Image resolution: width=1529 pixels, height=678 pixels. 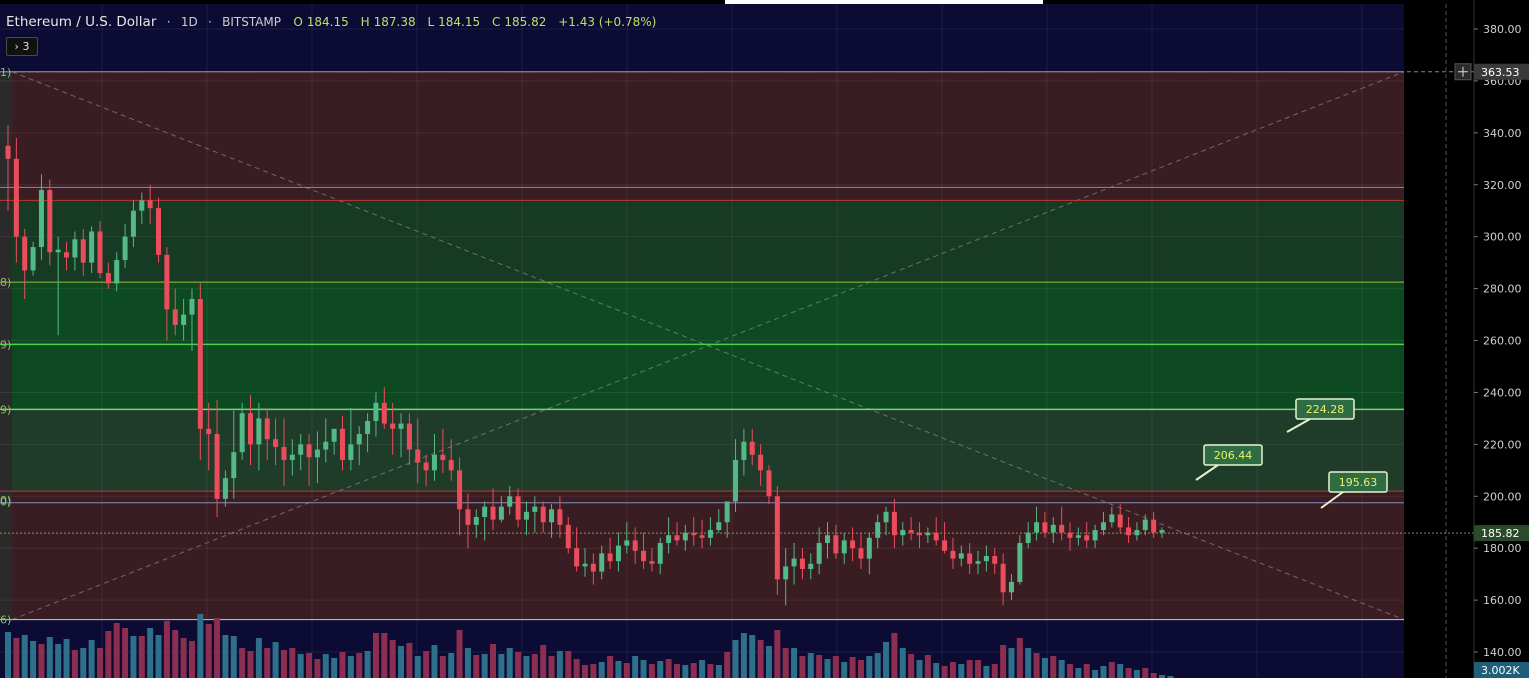 I want to click on crosshair-price-text: 363.53, so click(x=1500, y=72).